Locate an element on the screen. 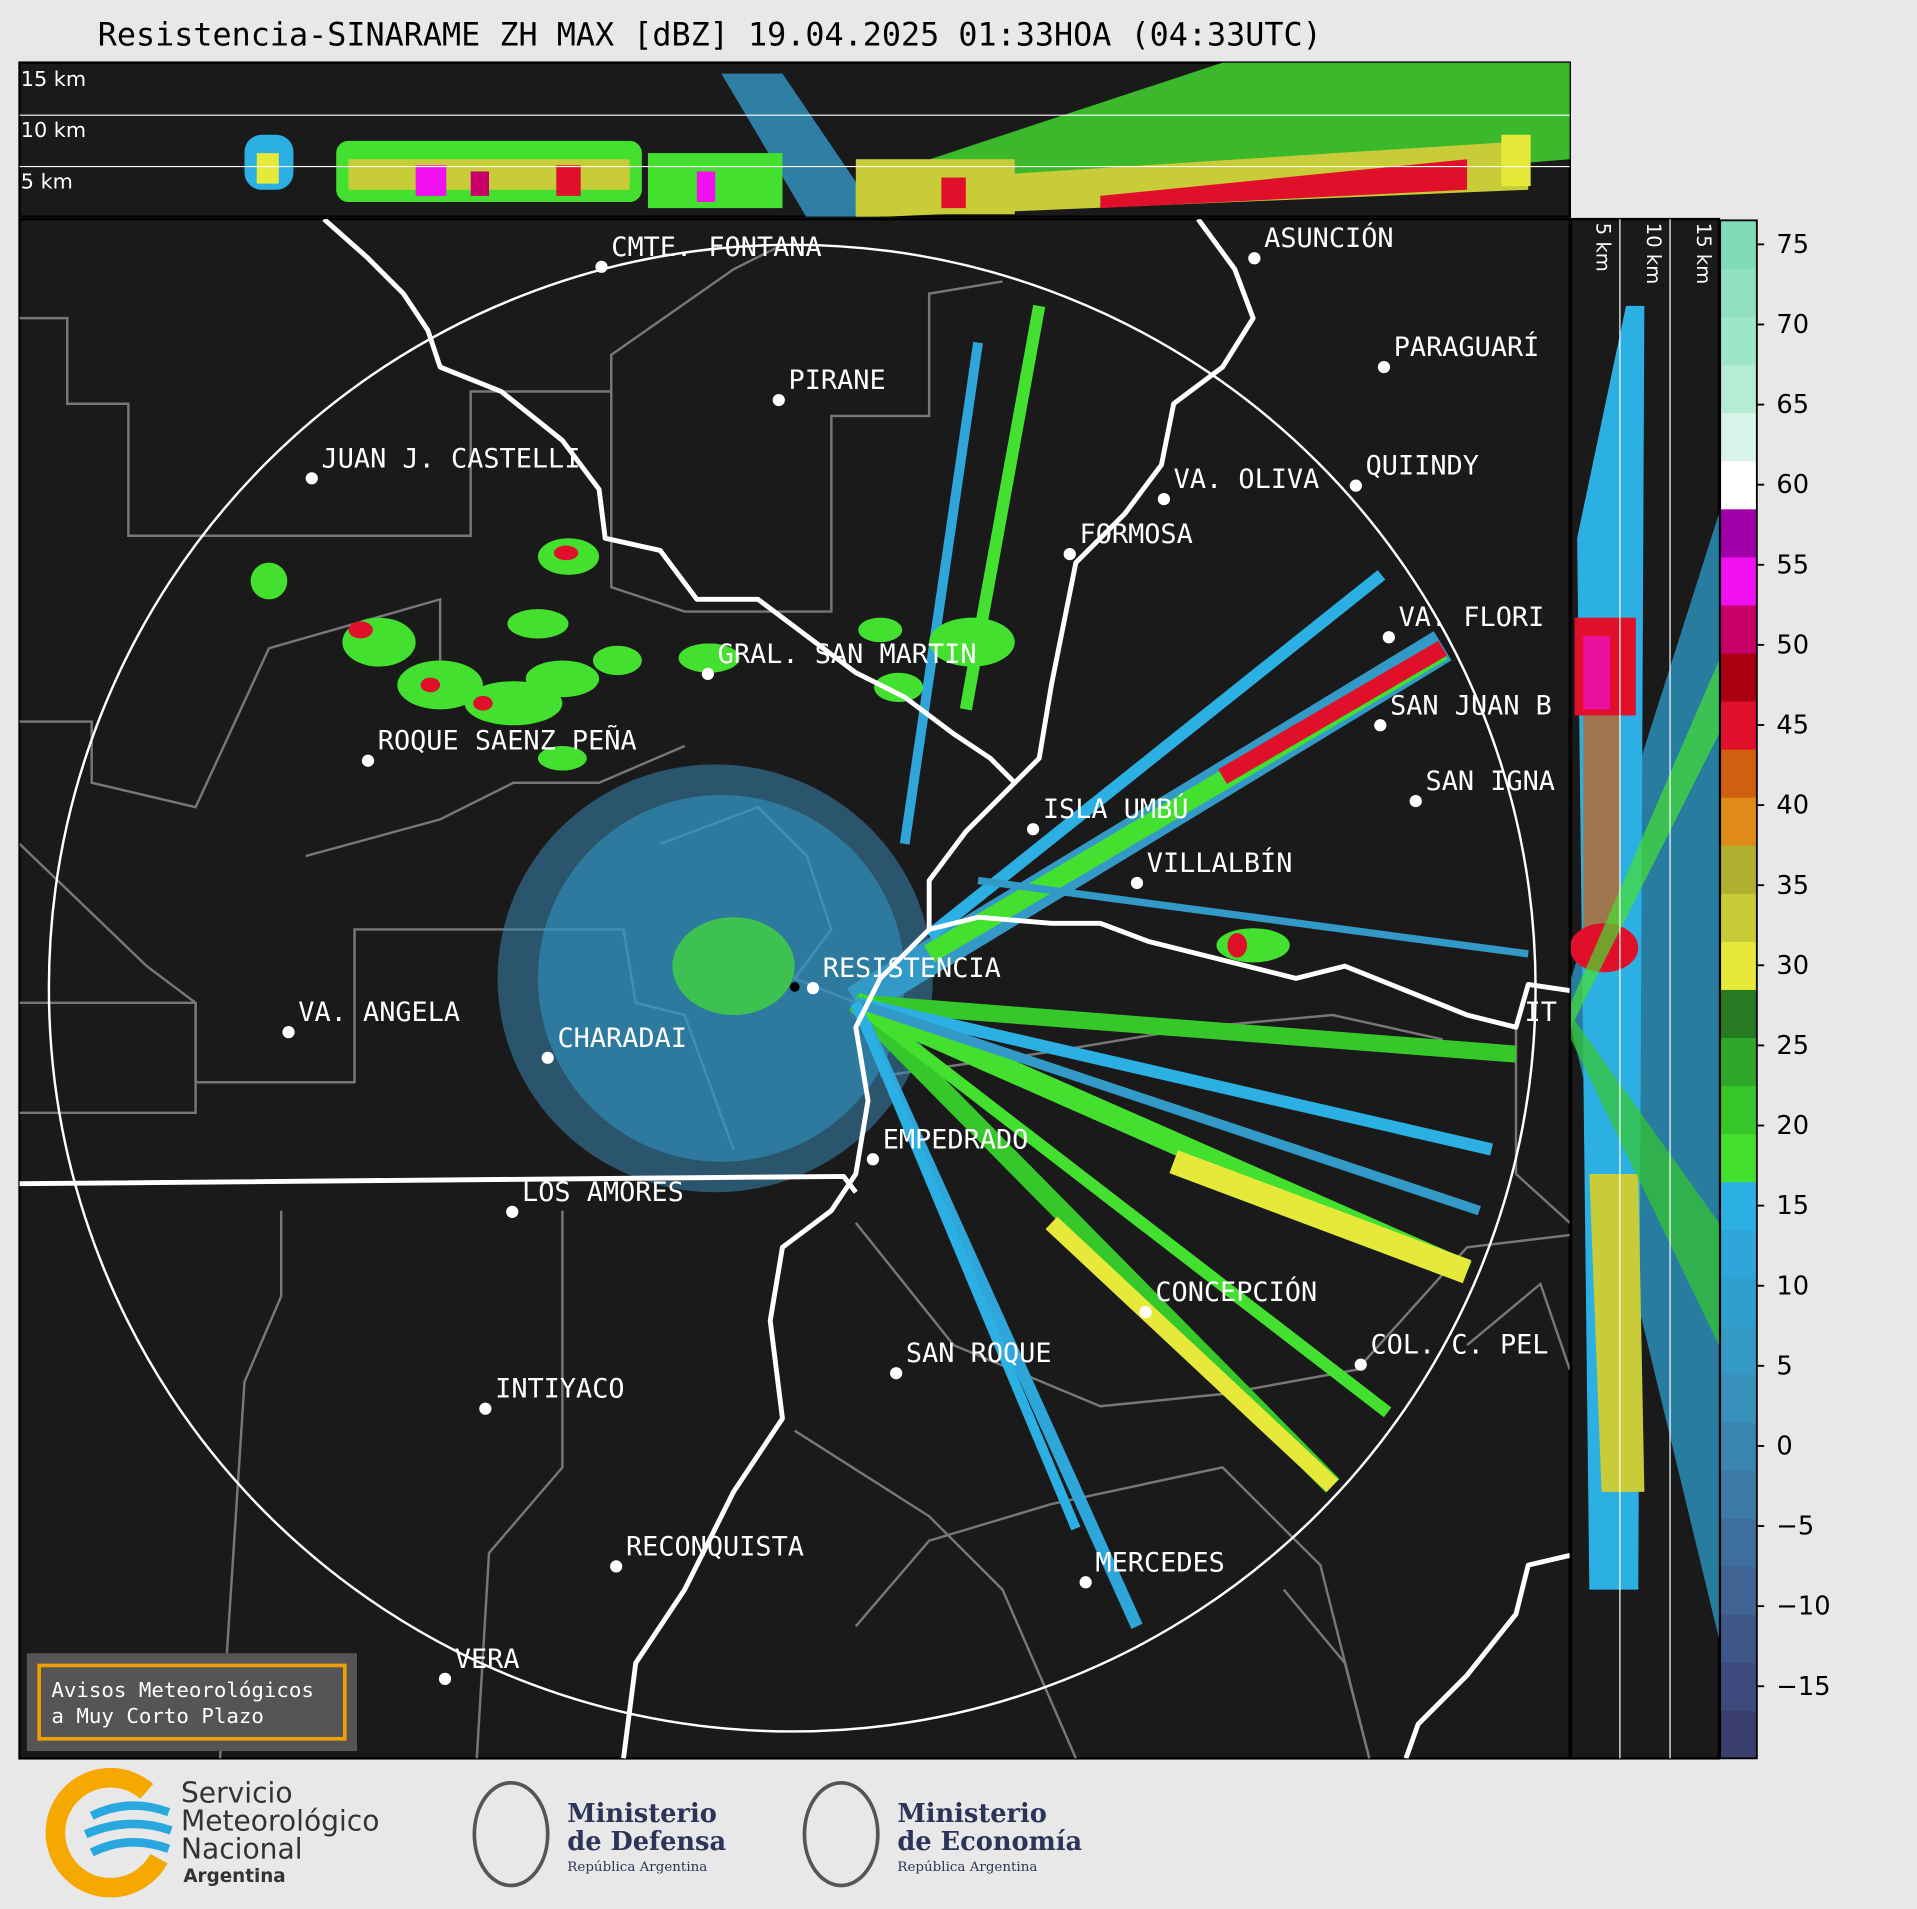 This screenshot has height=1909, width=1917. notice-text: a Muy Corto Plazo is located at coordinates (157, 1716).